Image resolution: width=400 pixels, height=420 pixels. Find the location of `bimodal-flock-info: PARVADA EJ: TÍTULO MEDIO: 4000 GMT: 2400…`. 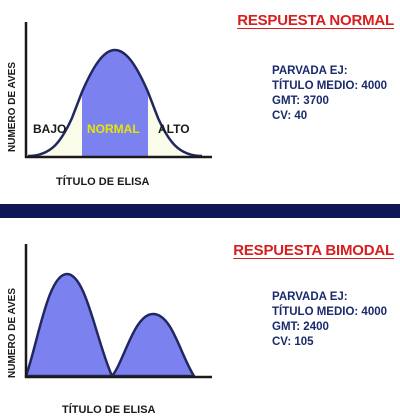

bimodal-flock-info: PARVADA EJ: TÍTULO MEDIO: 4000 GMT: 2400… is located at coordinates (329, 320).